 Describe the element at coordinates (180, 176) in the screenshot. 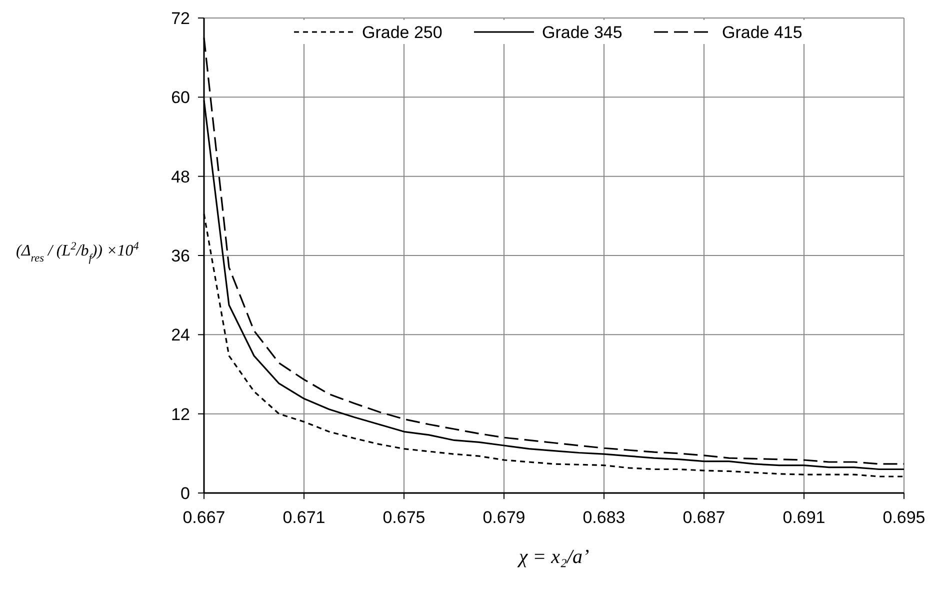

I see `y-tick-label: 48` at that location.